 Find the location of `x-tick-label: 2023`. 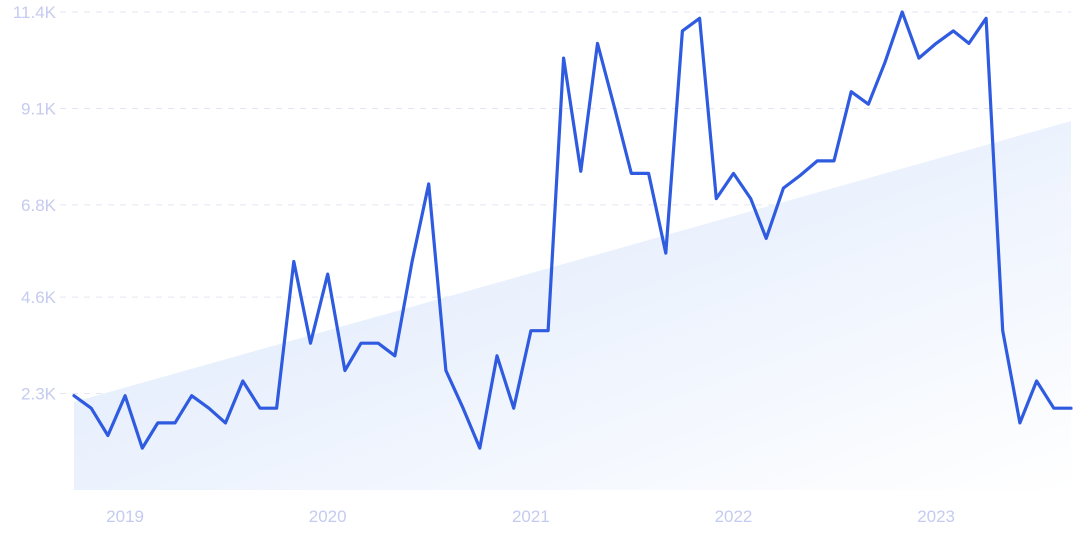

x-tick-label: 2023 is located at coordinates (936, 516).